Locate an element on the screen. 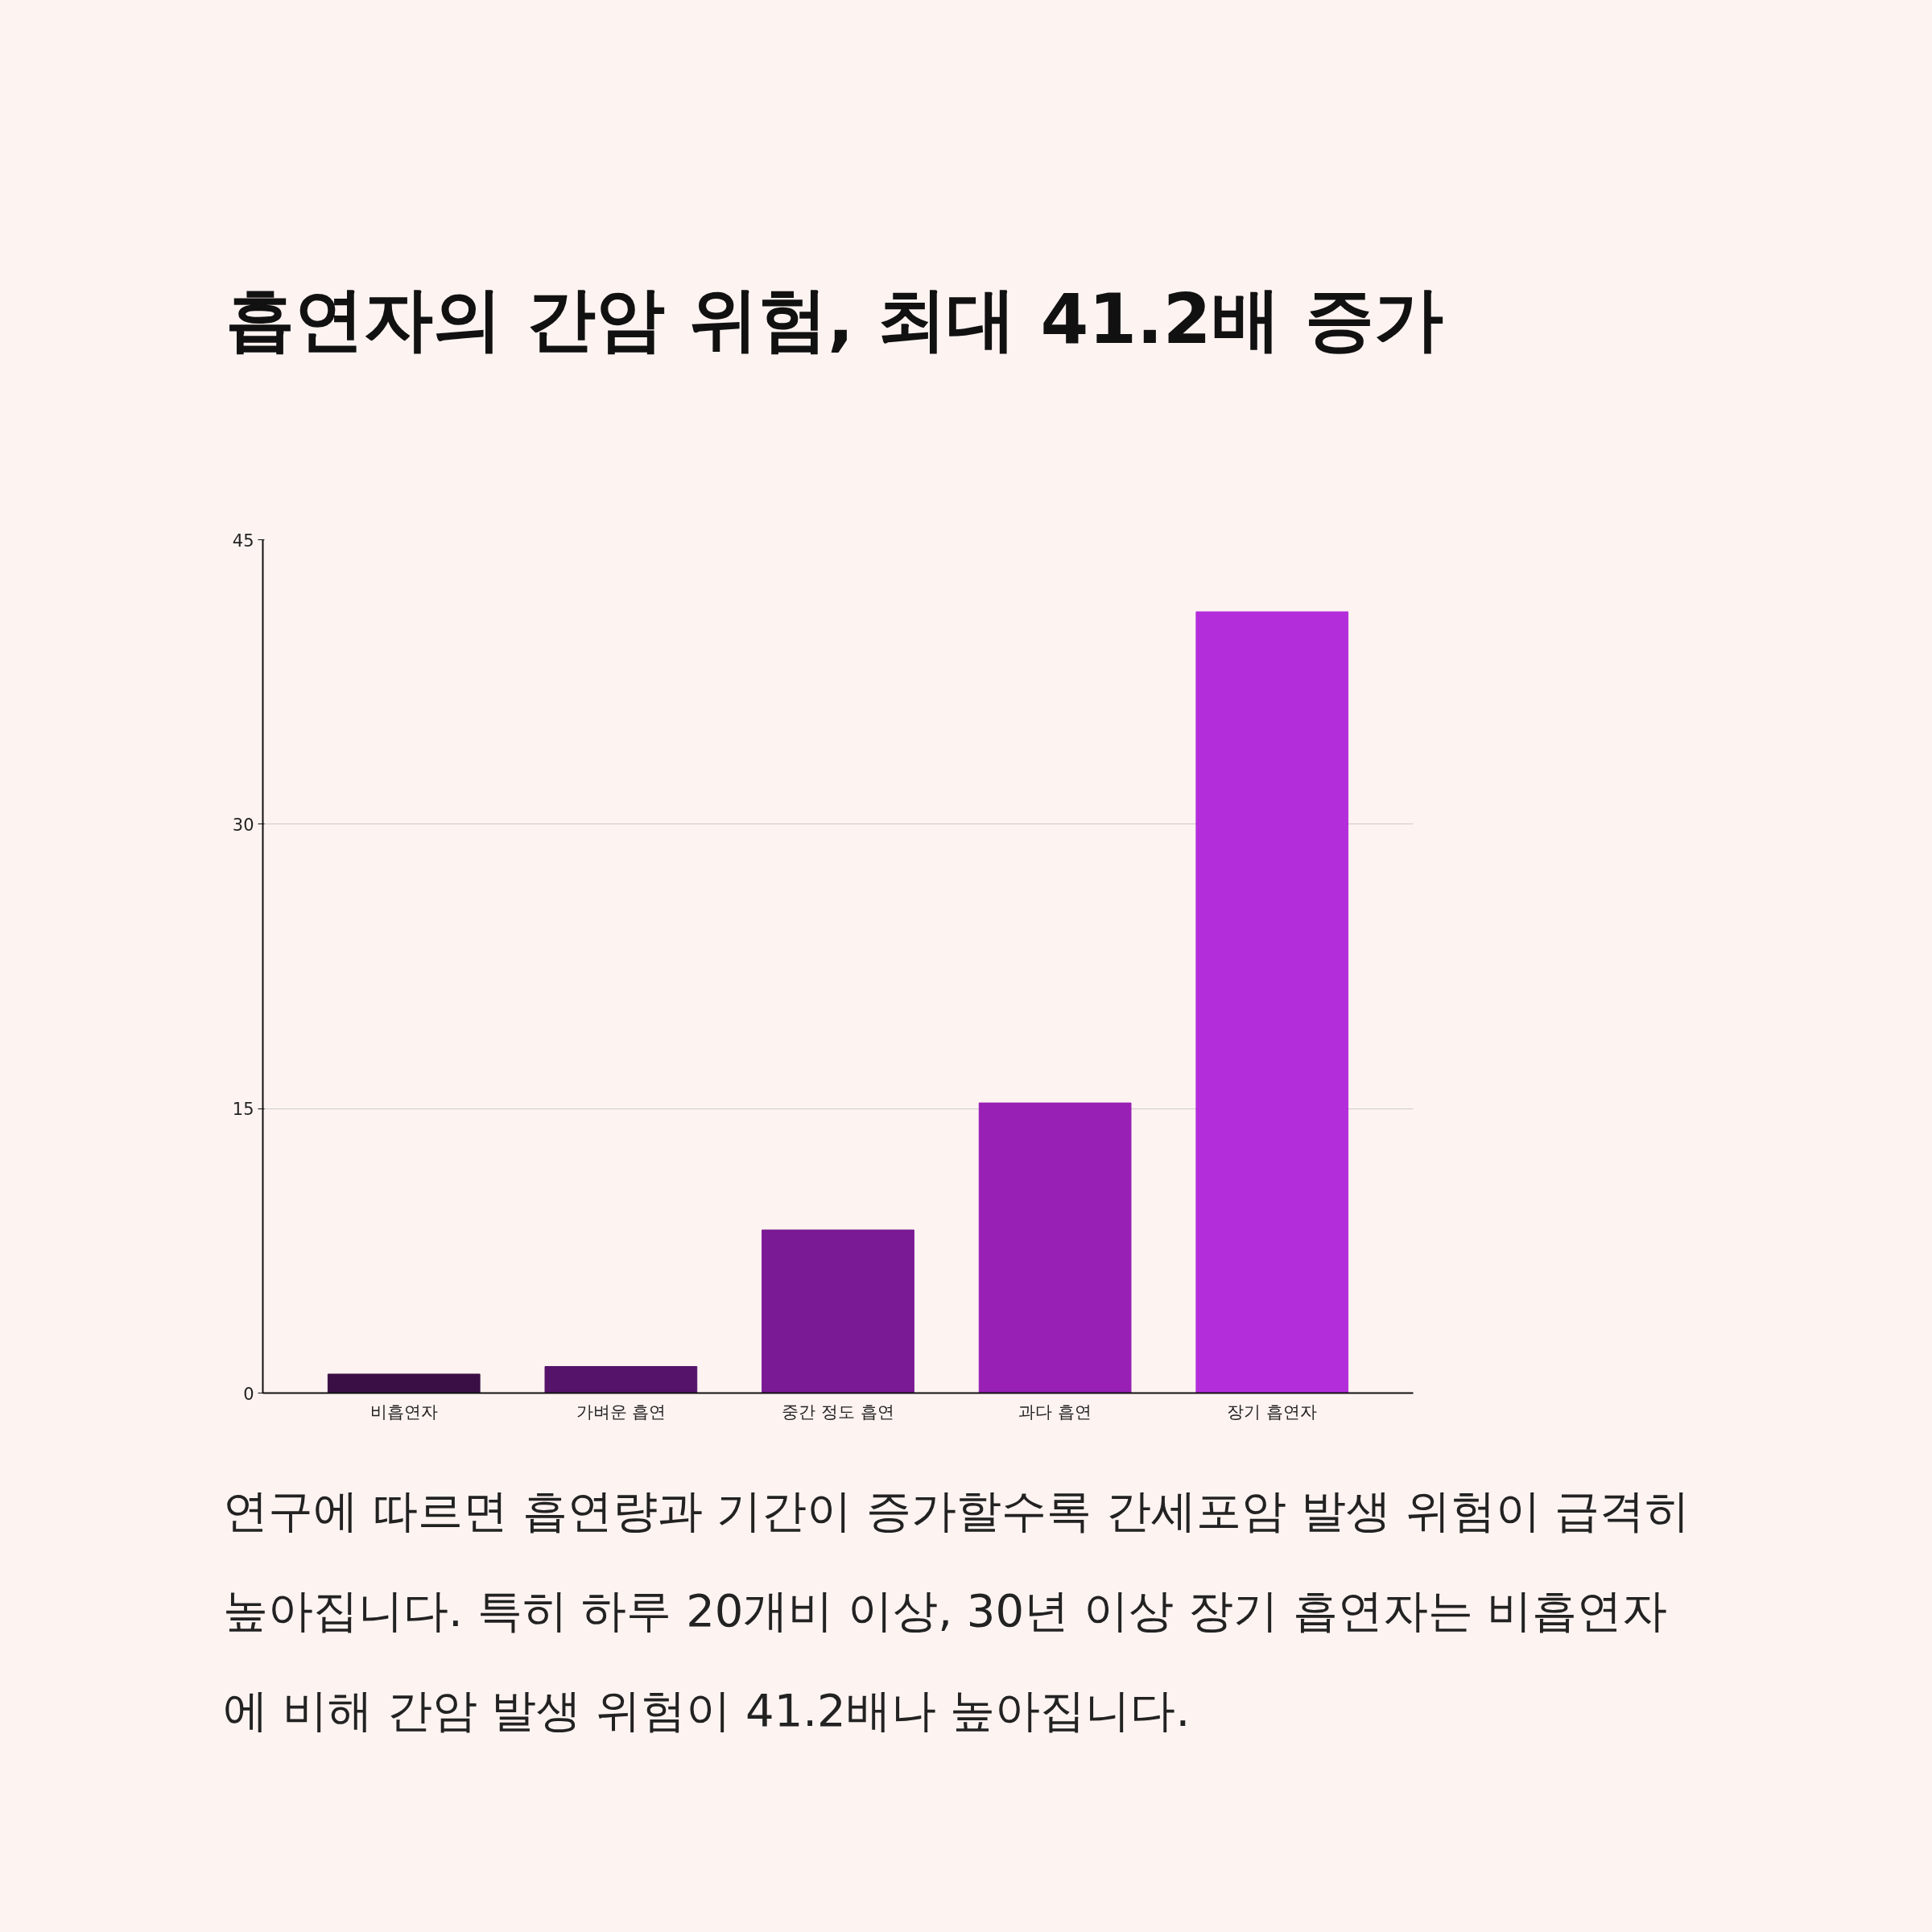 The height and width of the screenshot is (1932, 1932). y-tick-label: 15 is located at coordinates (243, 1110).